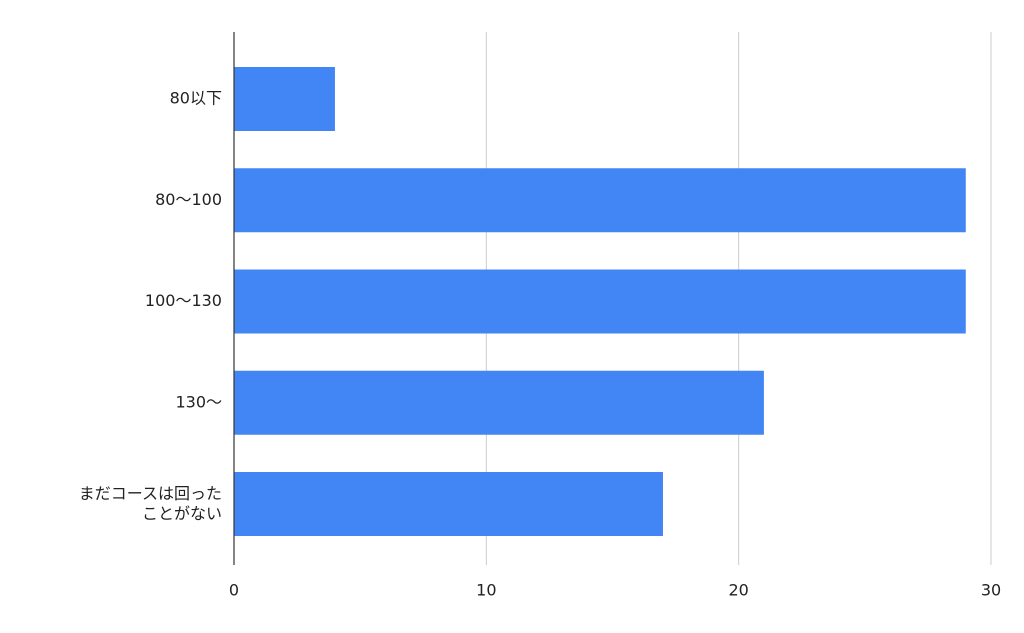 The width and height of the screenshot is (1024, 633). Describe the element at coordinates (234, 590) in the screenshot. I see `x-tick-label: 0` at that location.